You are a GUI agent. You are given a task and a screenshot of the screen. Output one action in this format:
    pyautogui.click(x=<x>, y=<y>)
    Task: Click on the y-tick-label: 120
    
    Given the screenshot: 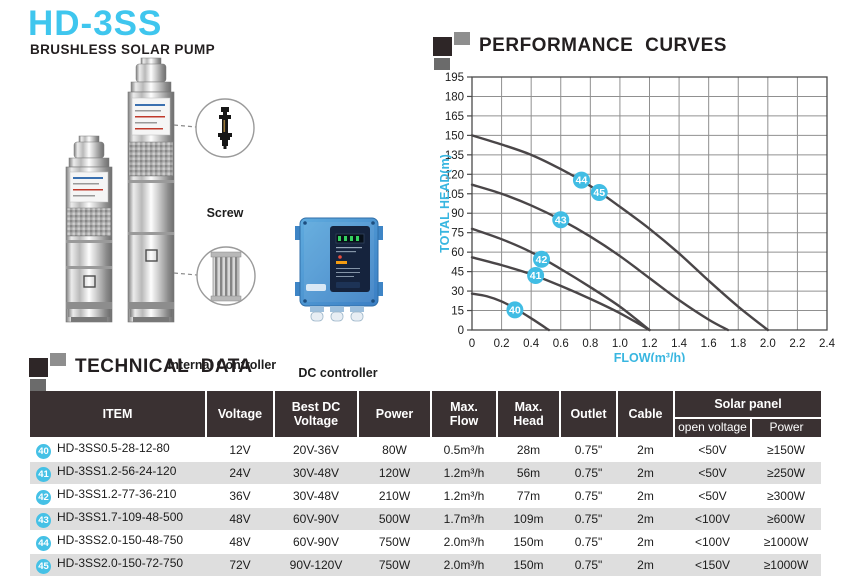 What is the action you would take?
    pyautogui.click(x=454, y=175)
    